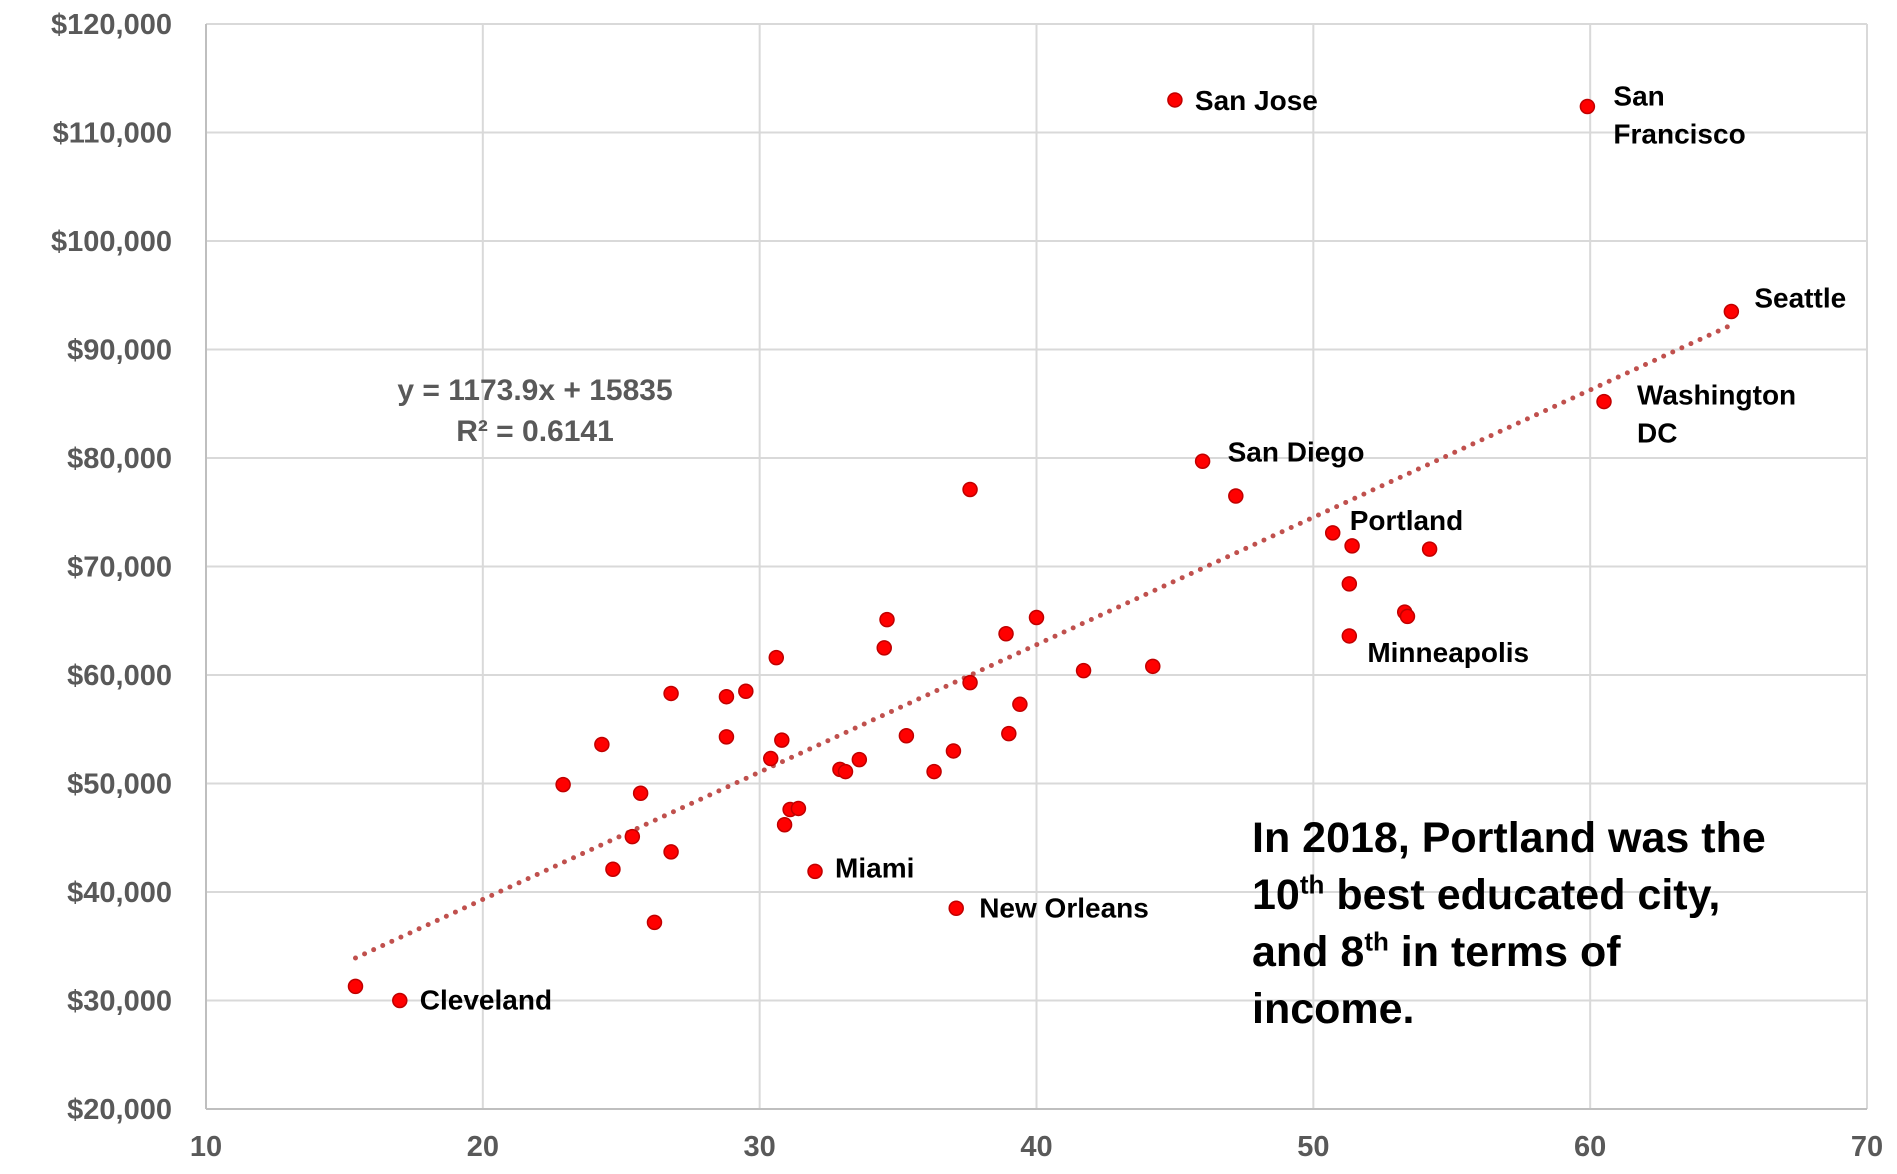  I want to click on x-tick-label: 30, so click(760, 1147).